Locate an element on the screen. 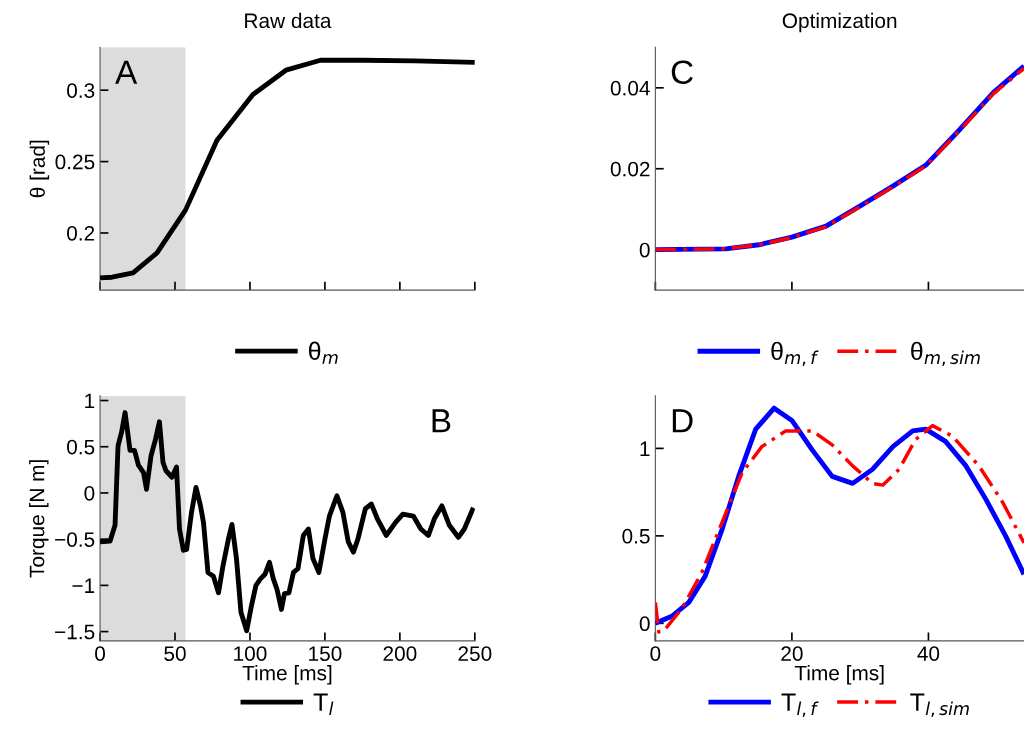 This screenshot has height=740, width=1024. y-tick-label: −1.5 is located at coordinates (75, 632).